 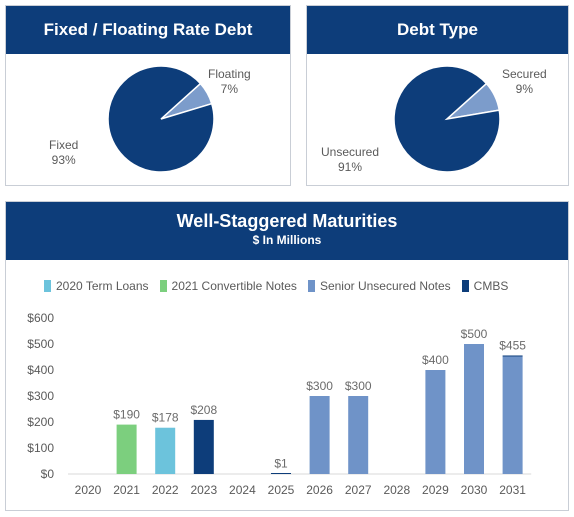 What do you see at coordinates (281, 473) in the screenshot?
I see `bar-2025` at bounding box center [281, 473].